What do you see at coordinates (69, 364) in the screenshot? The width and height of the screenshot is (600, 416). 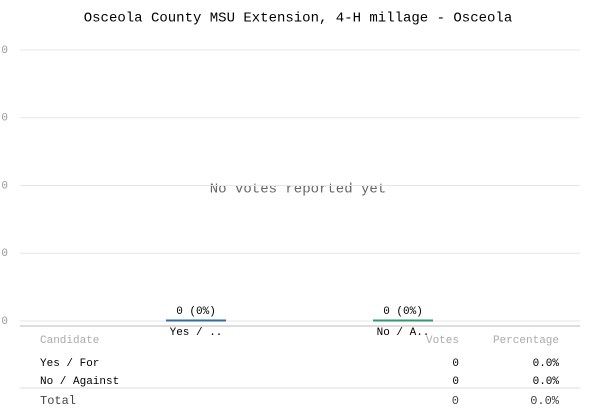 I see `table-cell: Yes / For` at bounding box center [69, 364].